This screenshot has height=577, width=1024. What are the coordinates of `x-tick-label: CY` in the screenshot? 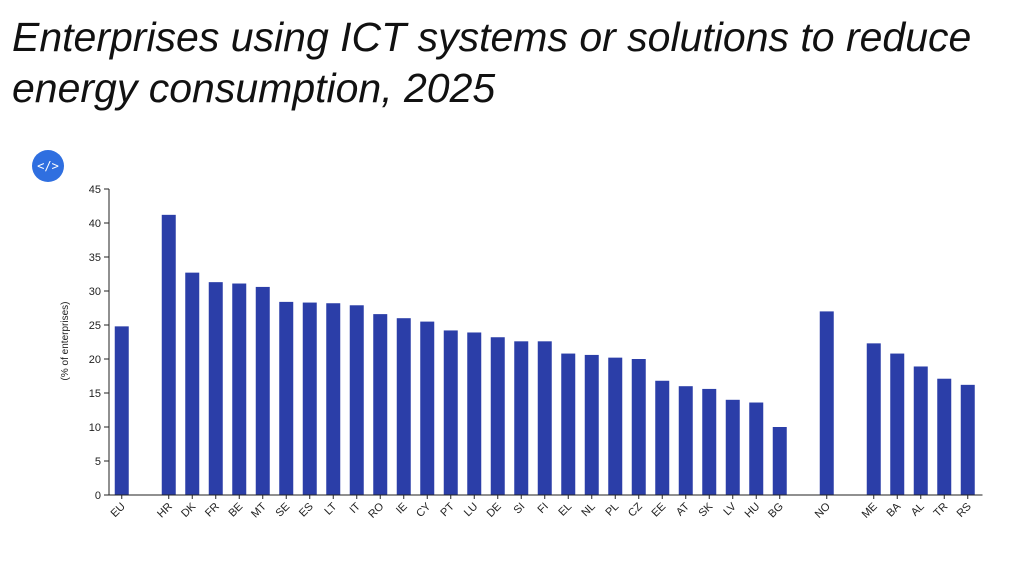 It's located at (424, 510).